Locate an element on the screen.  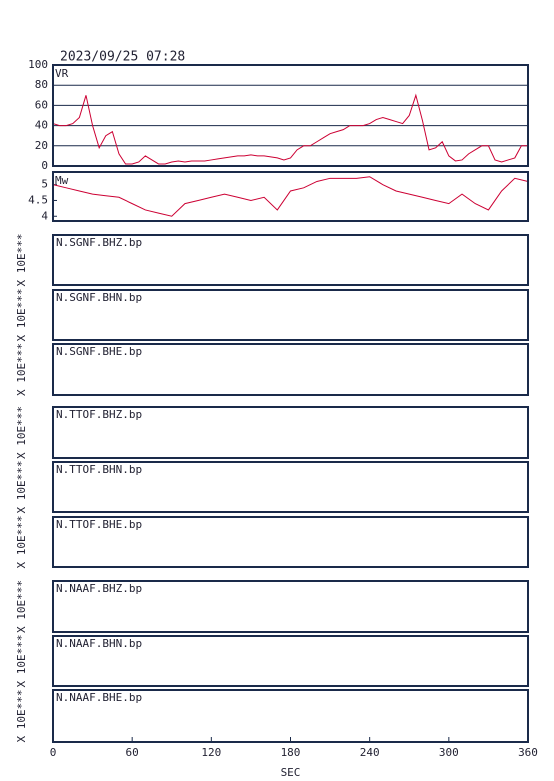
x-tick-label: 360 is located at coordinates (528, 752).